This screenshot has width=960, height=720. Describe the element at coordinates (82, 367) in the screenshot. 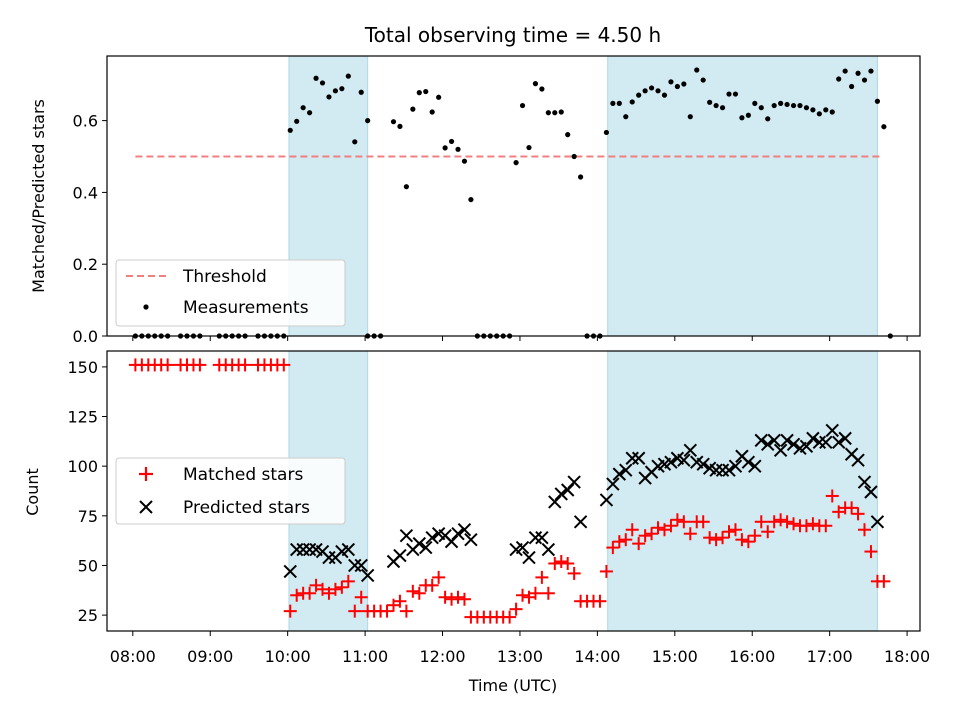

I see `count-y-tick-label: 150` at that location.